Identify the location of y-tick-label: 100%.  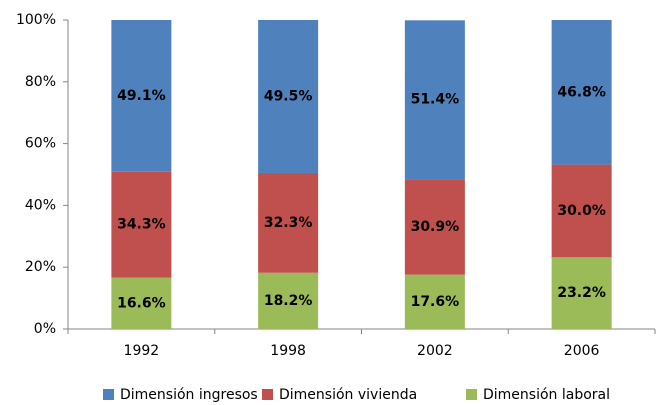
(36, 20).